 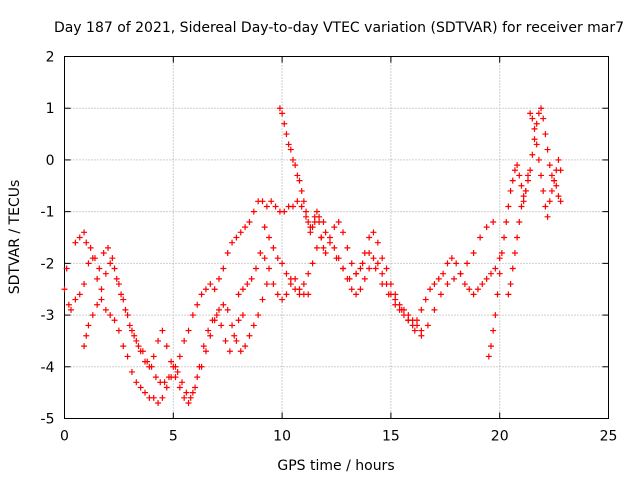 What do you see at coordinates (48, 316) in the screenshot?
I see `y-tick-label: -3` at bounding box center [48, 316].